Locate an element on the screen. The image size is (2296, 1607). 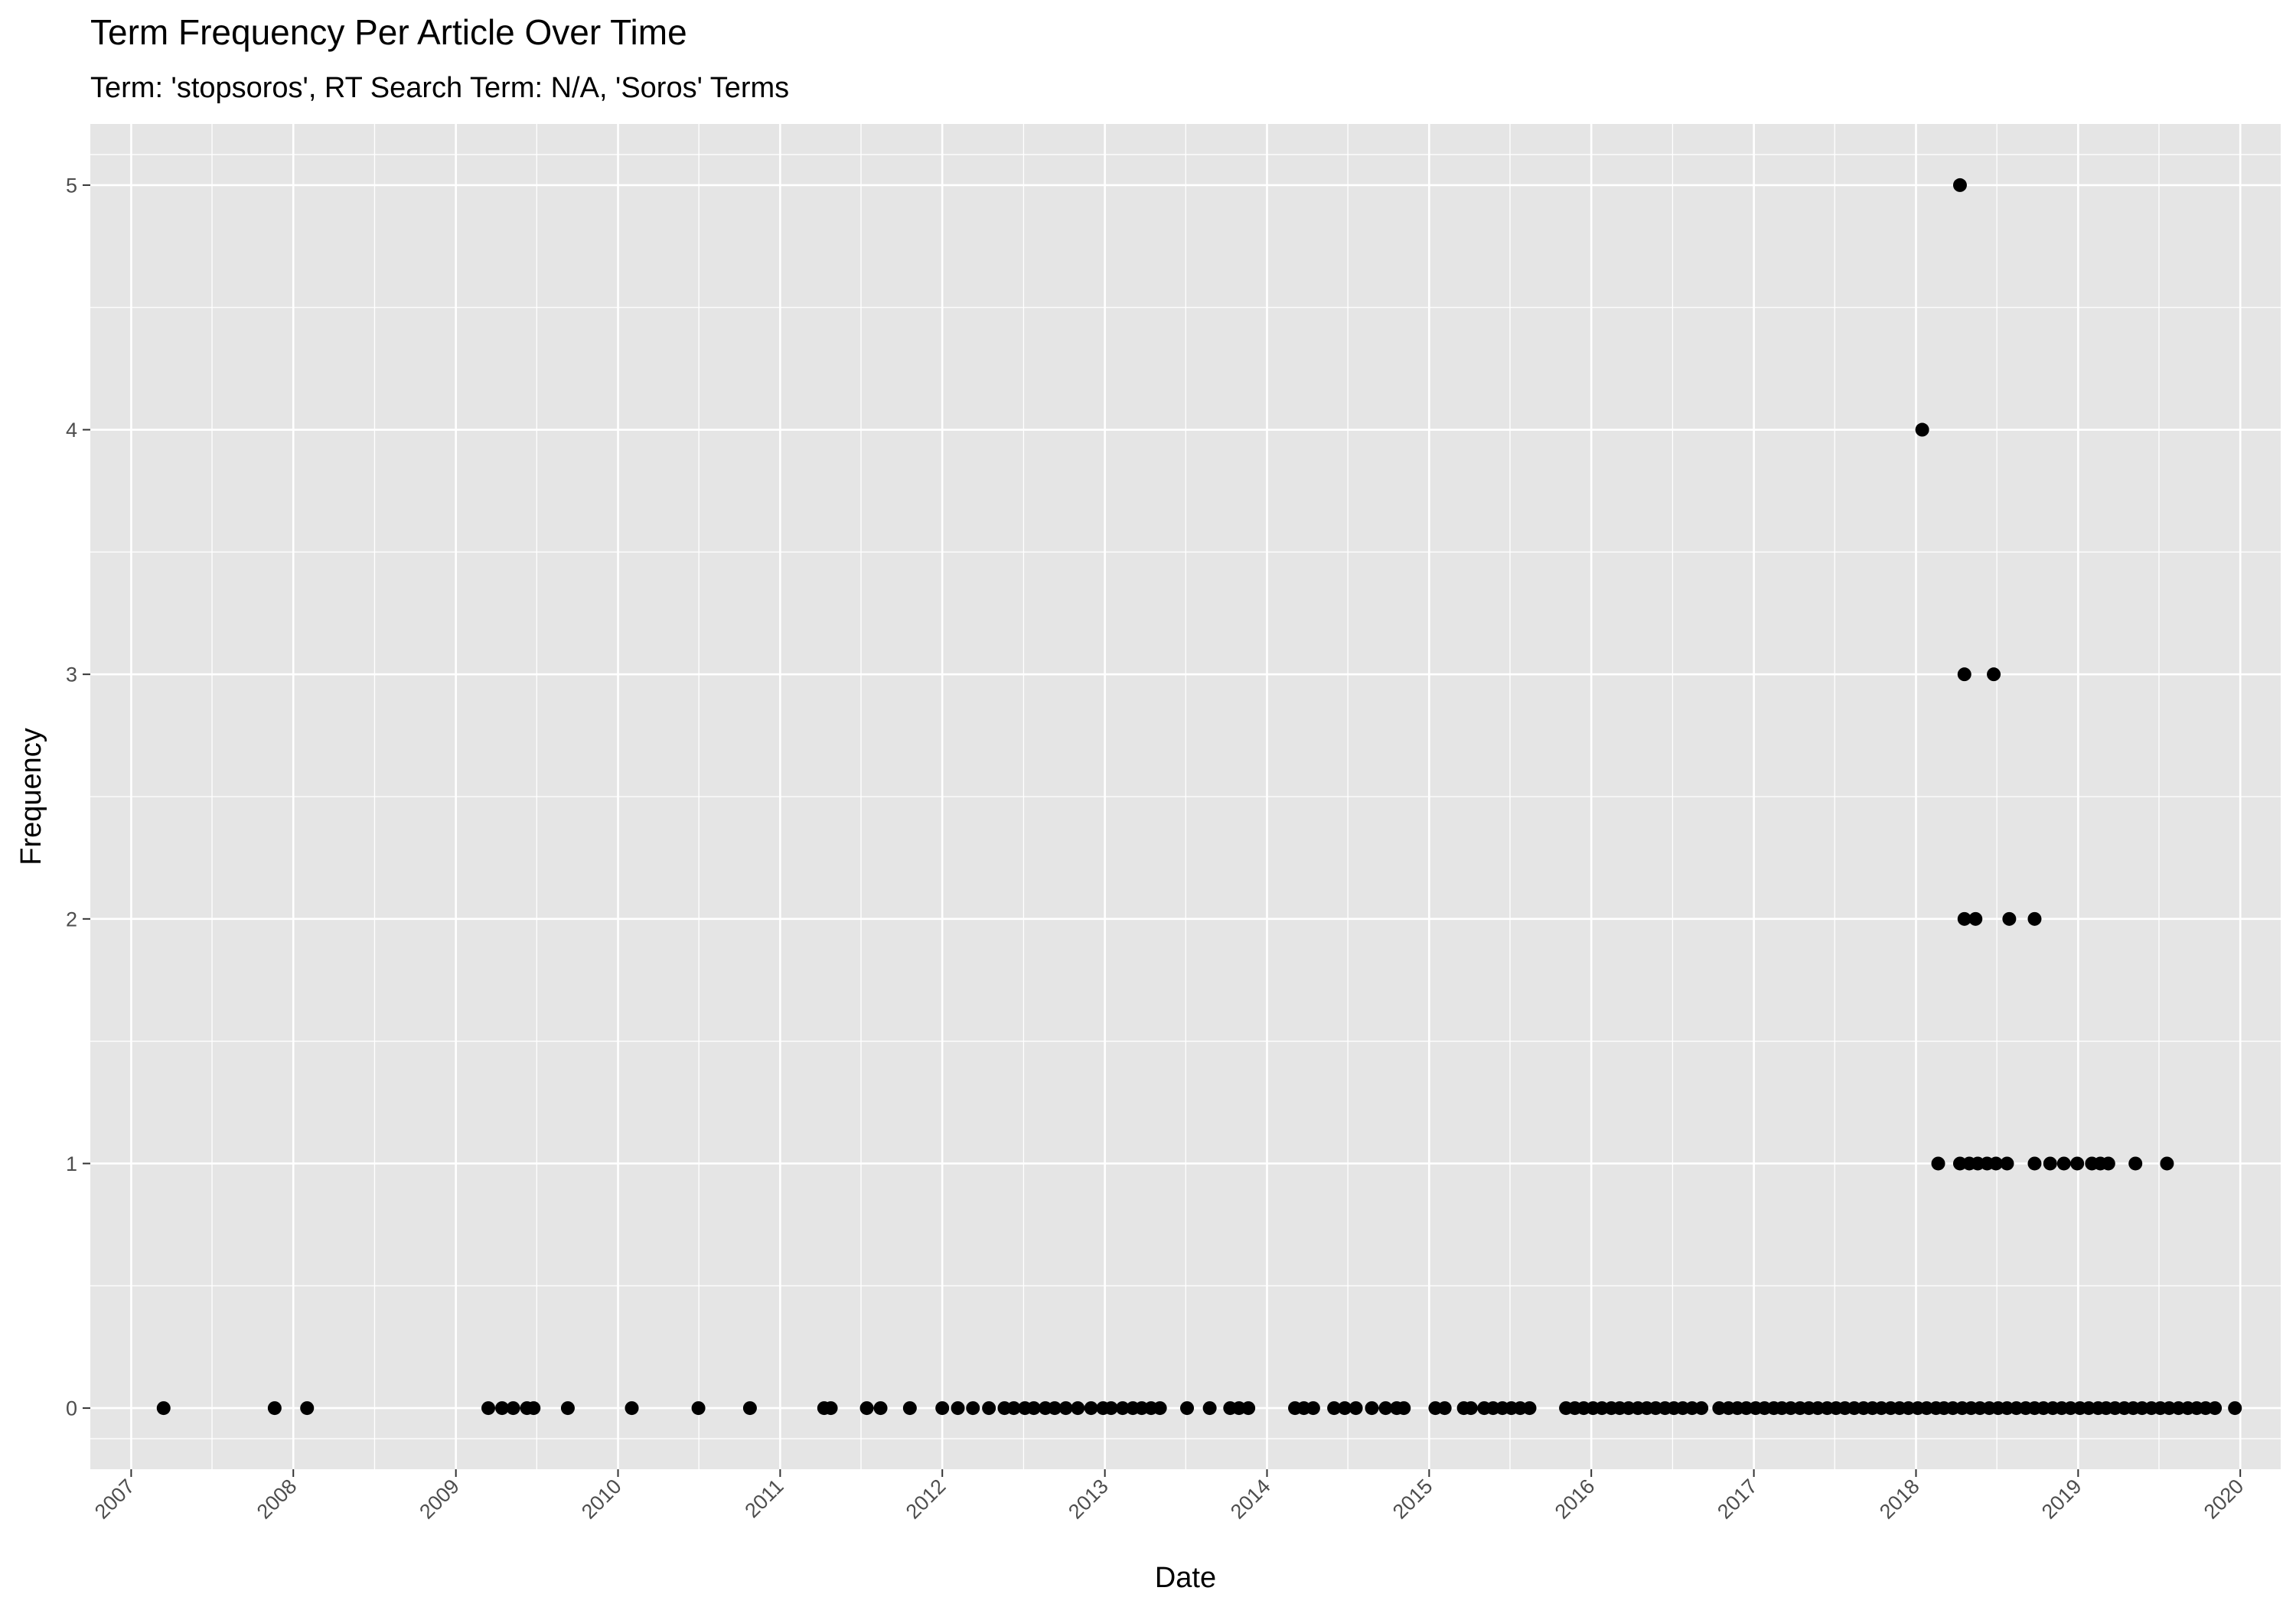
x-tick-label: 2007 is located at coordinates (114, 1499).